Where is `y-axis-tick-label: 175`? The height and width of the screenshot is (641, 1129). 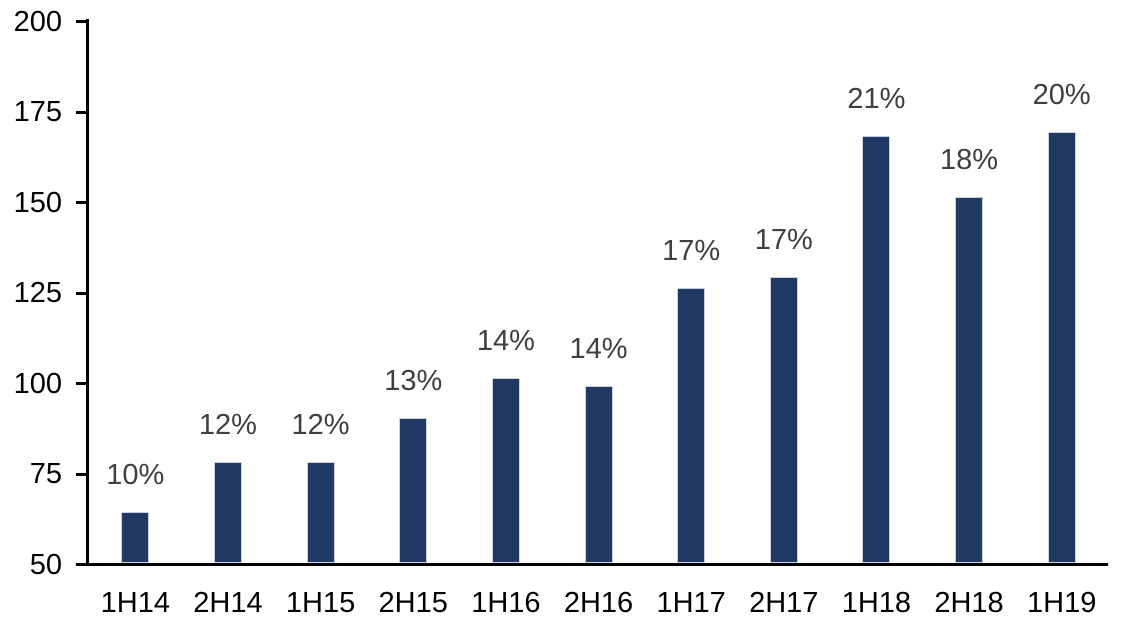
y-axis-tick-label: 175 is located at coordinates (37, 112).